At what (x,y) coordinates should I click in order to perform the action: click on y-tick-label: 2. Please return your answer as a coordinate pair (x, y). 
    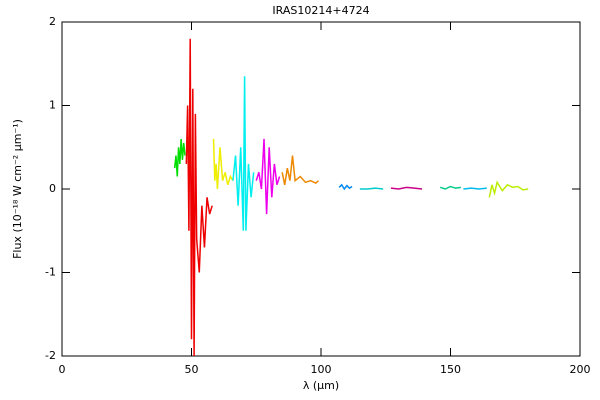
    Looking at the image, I should click on (52, 21).